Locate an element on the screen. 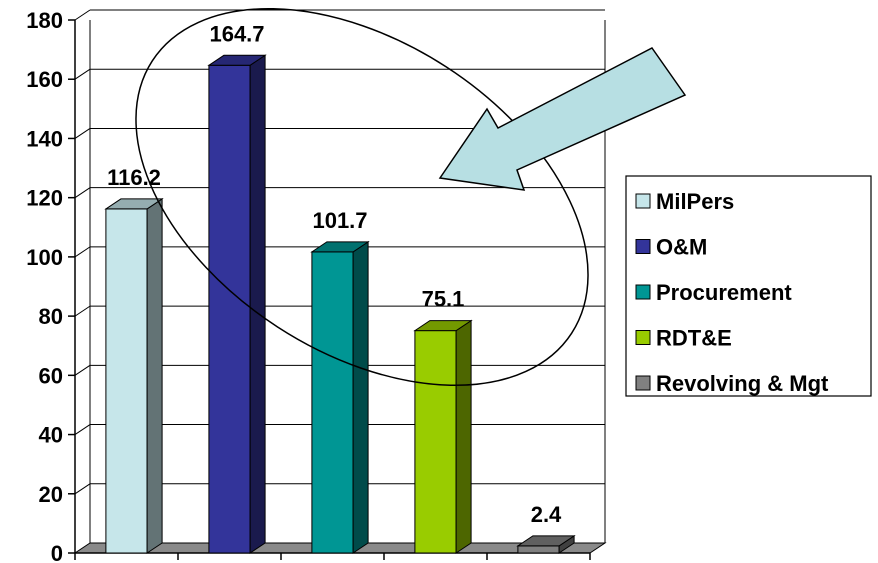 Image resolution: width=878 pixels, height=563 pixels. data-label: 101.7 is located at coordinates (339, 220).